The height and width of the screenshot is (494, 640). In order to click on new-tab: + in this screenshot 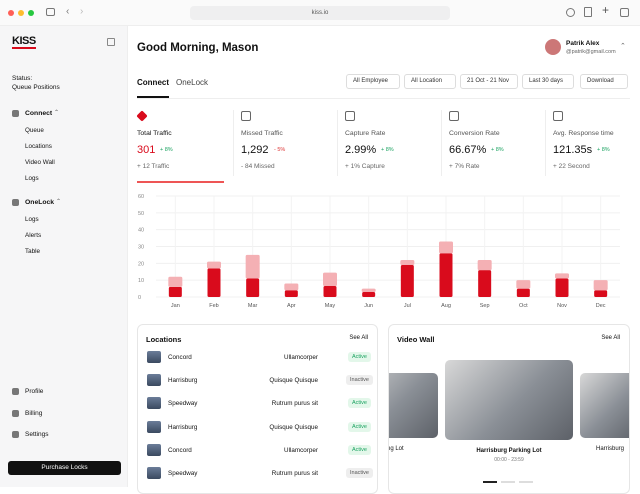, I will do `click(606, 10)`.